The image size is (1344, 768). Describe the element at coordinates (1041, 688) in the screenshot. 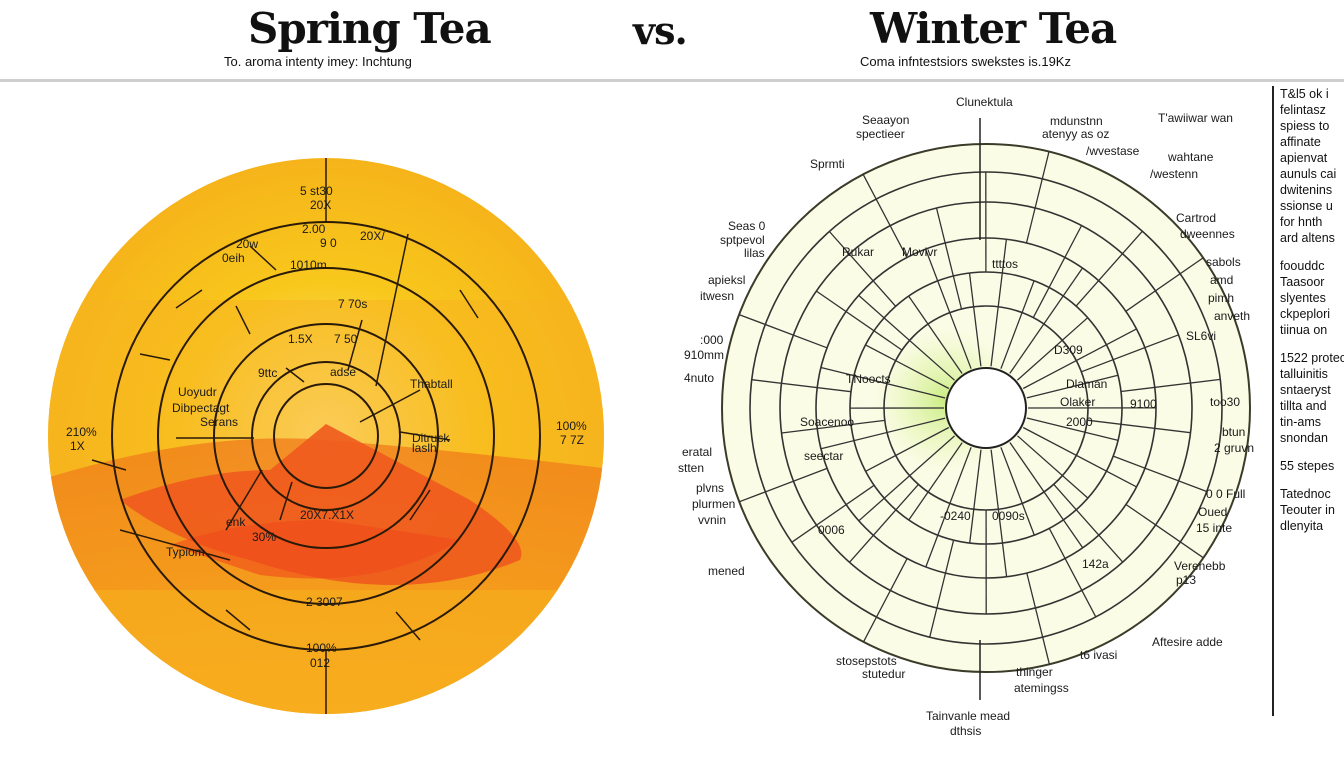

I see `winter-label: atemingss` at that location.